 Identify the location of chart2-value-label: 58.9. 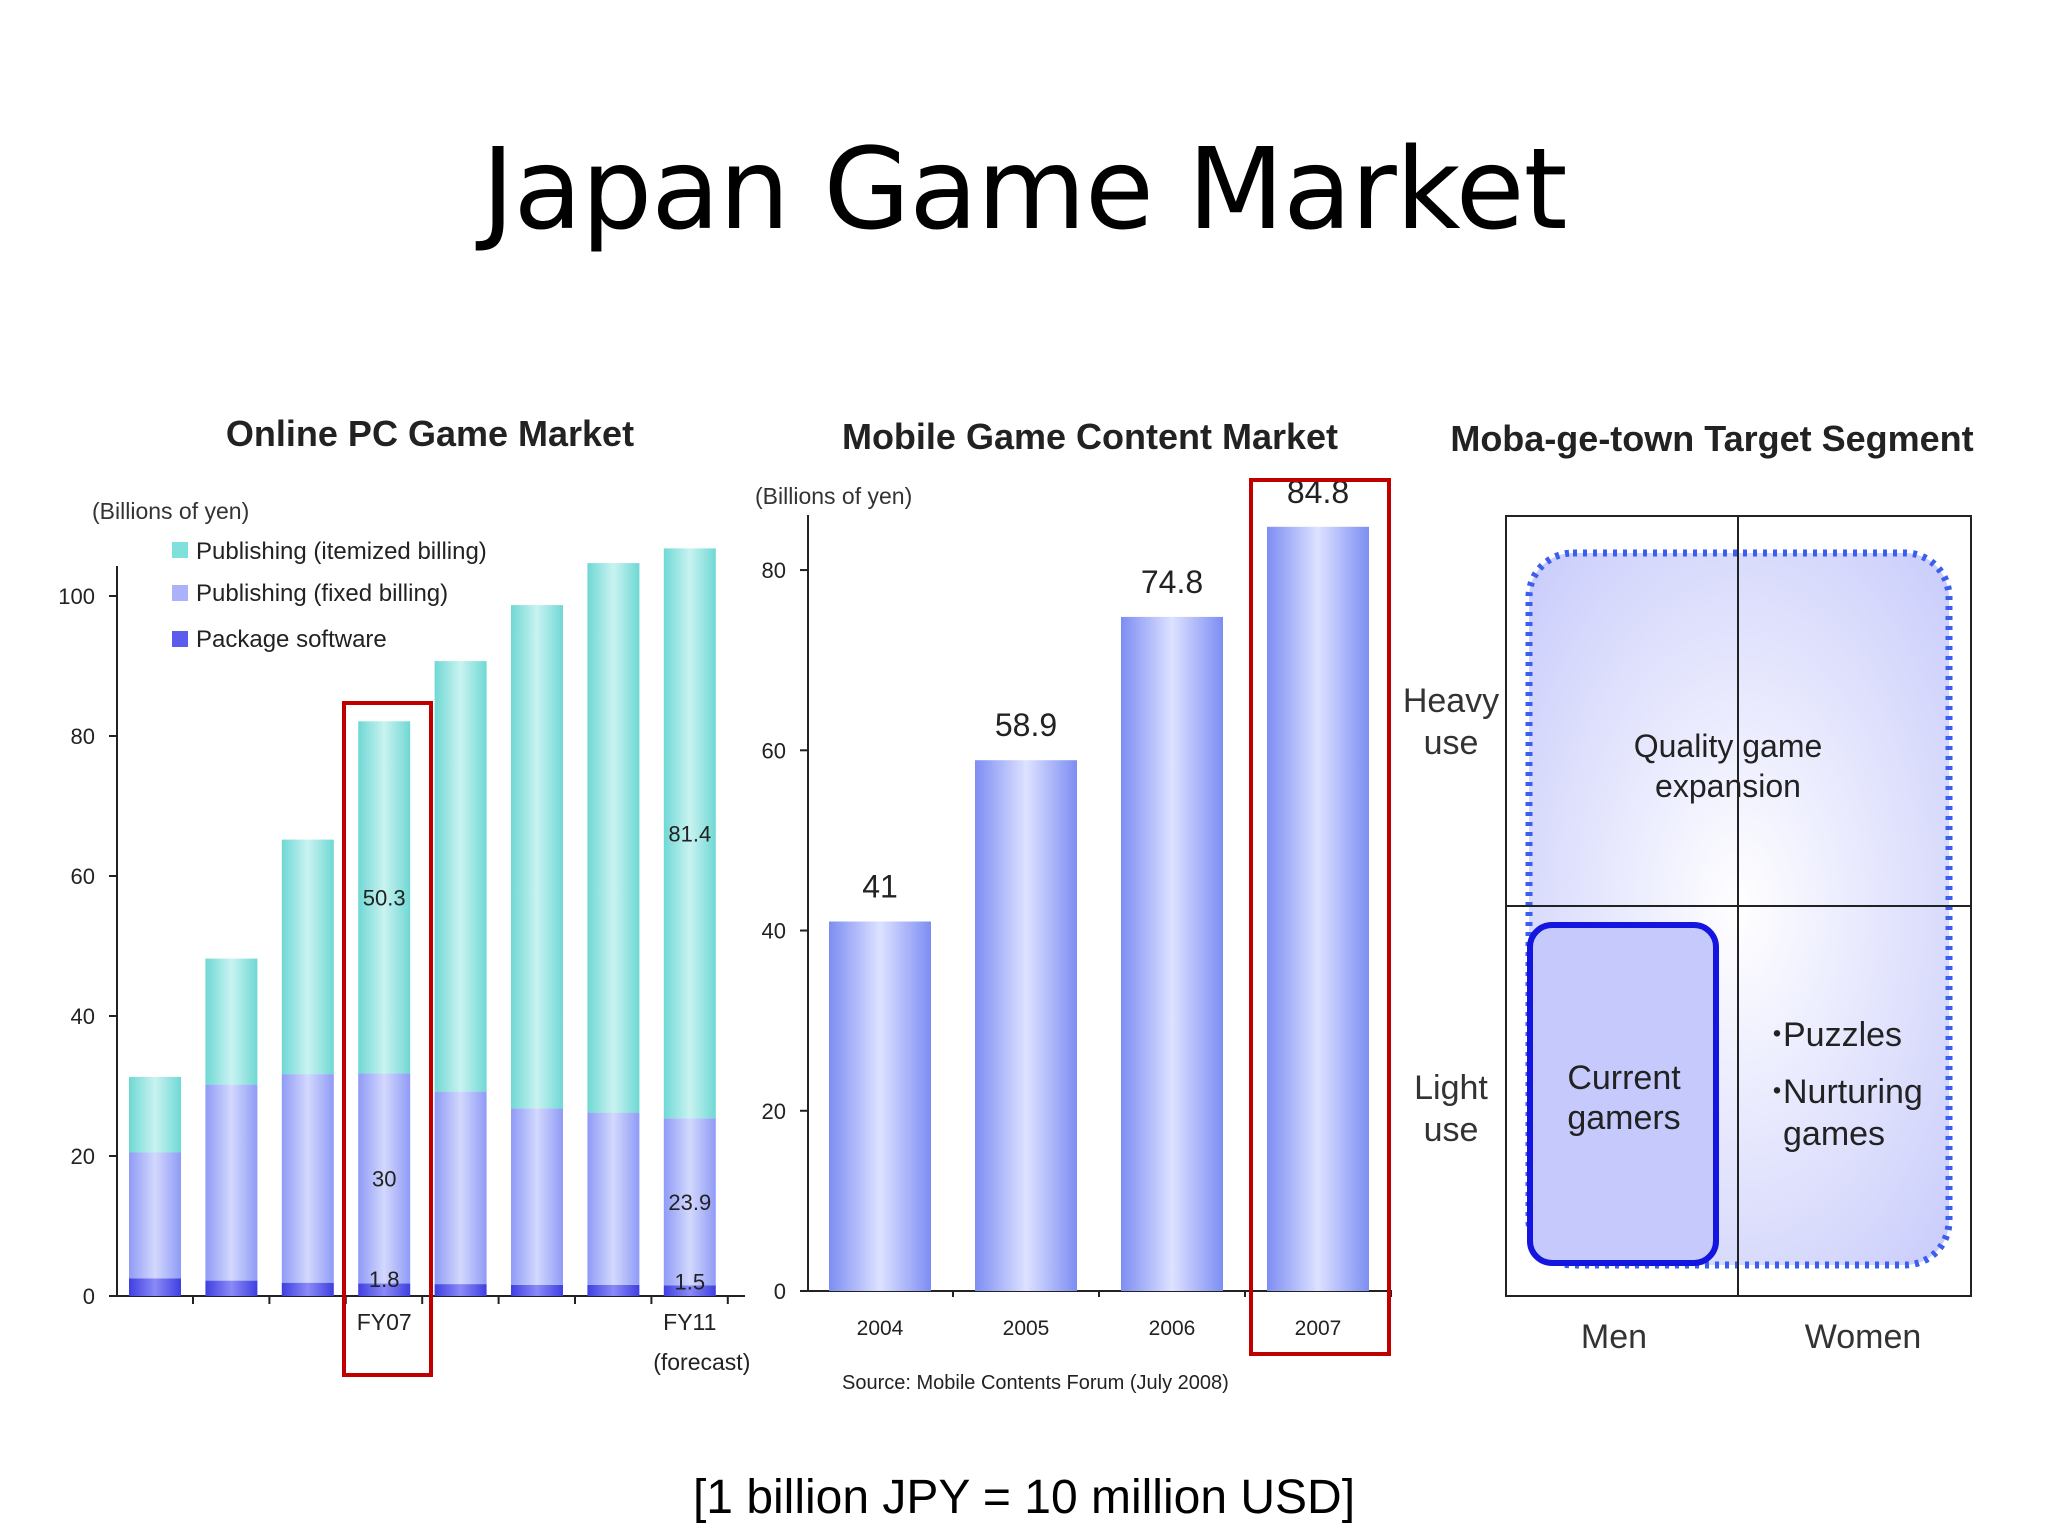
(1026, 725).